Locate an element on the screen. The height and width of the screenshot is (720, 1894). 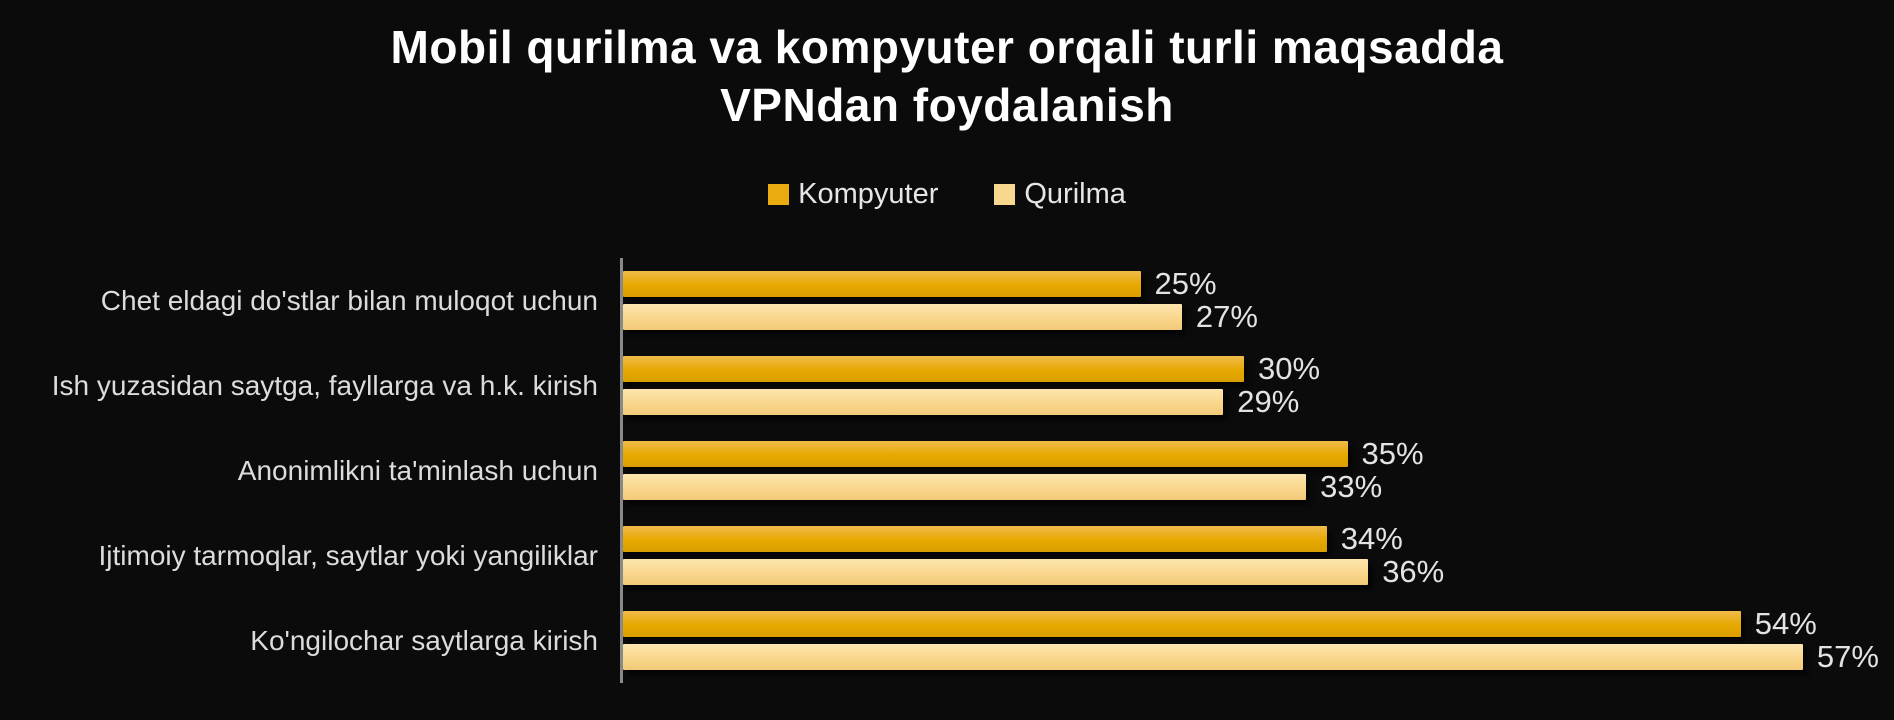
value-label: 35% is located at coordinates (1392, 453).